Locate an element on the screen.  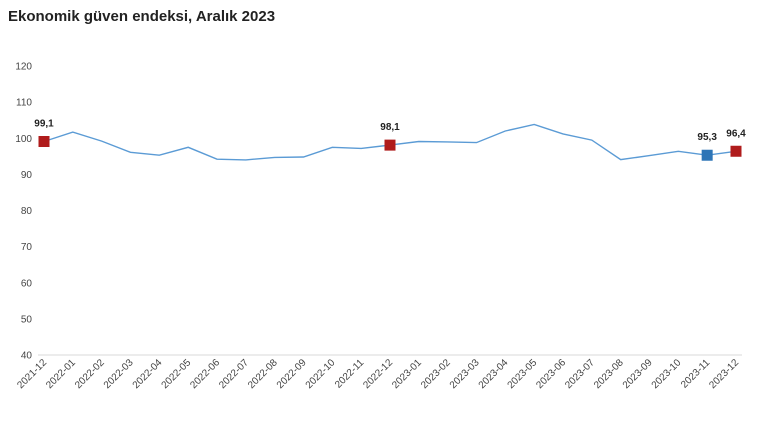
x-tick-label: 2022-12 is located at coordinates (378, 374).